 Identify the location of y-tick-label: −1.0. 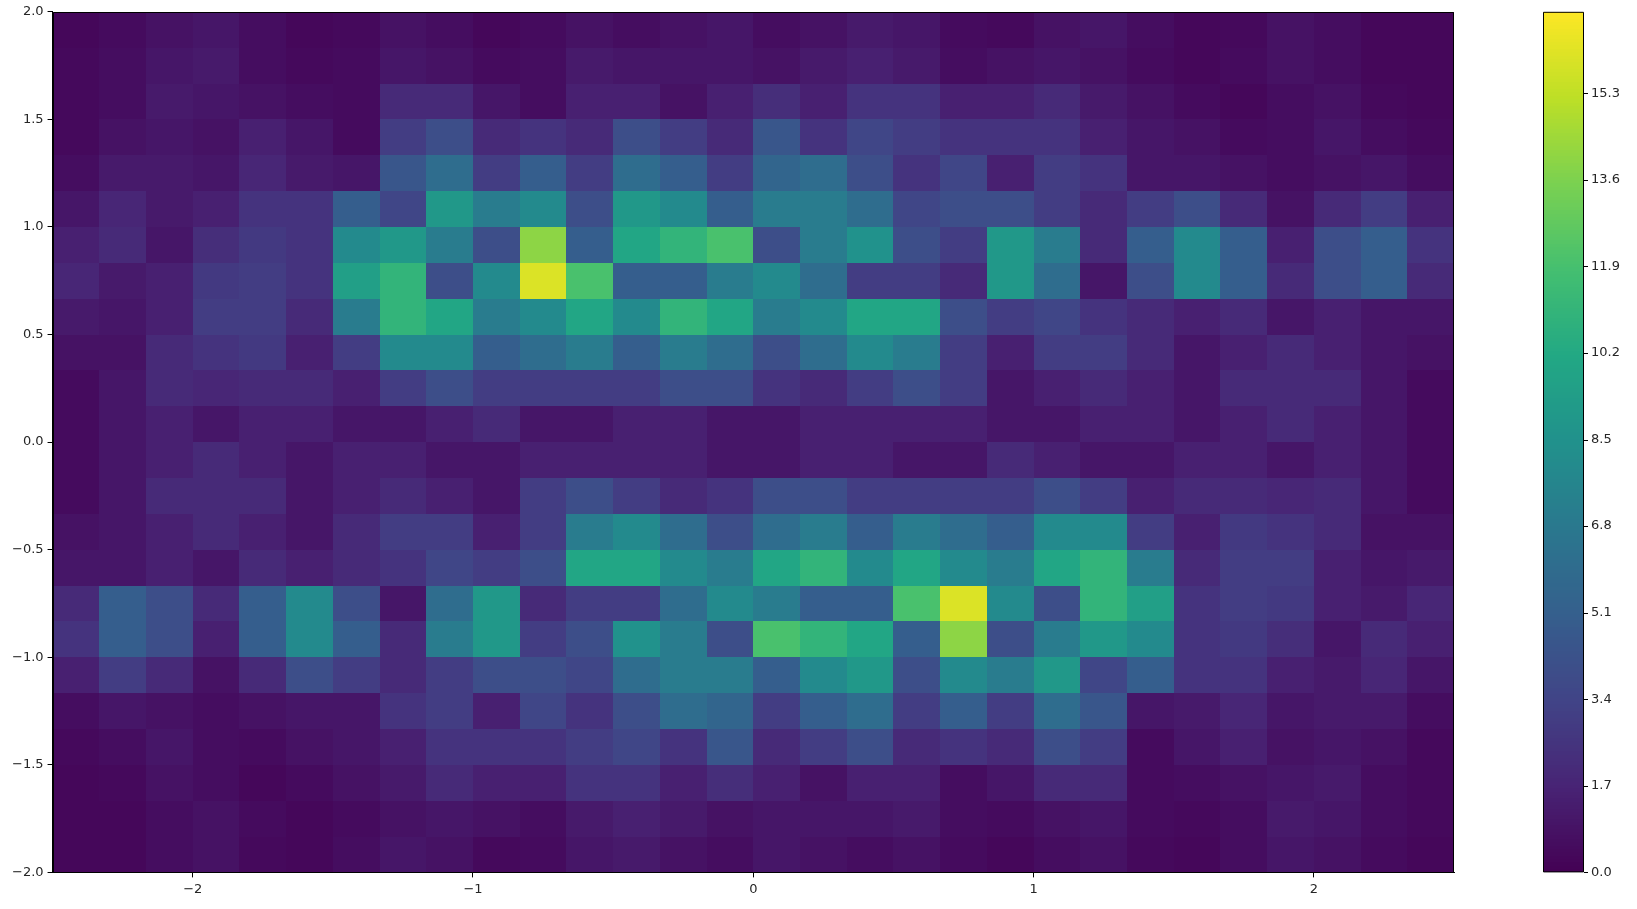
(27, 656).